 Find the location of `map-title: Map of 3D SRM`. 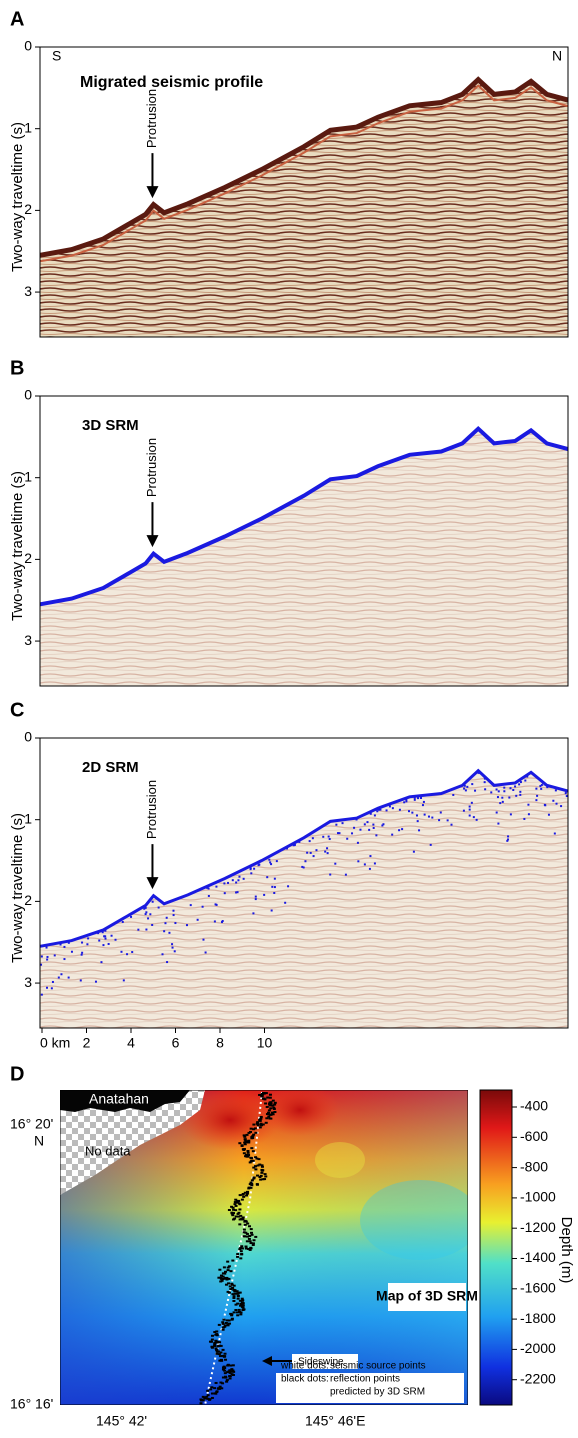

map-title: Map of 3D SRM is located at coordinates (427, 1296).